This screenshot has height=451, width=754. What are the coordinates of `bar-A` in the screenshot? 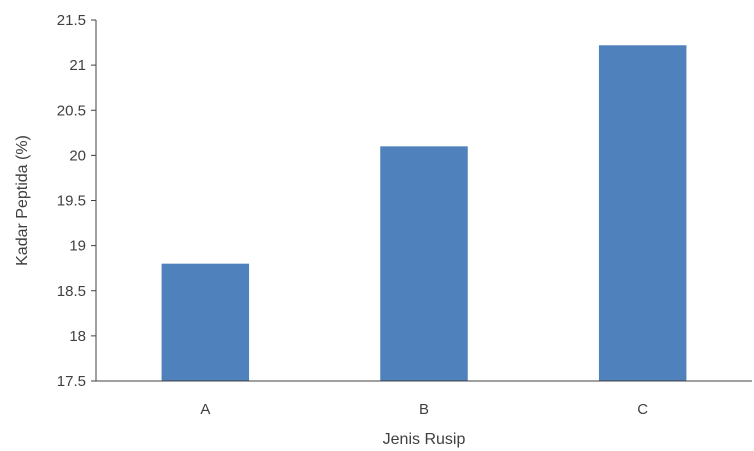 It's located at (205, 322).